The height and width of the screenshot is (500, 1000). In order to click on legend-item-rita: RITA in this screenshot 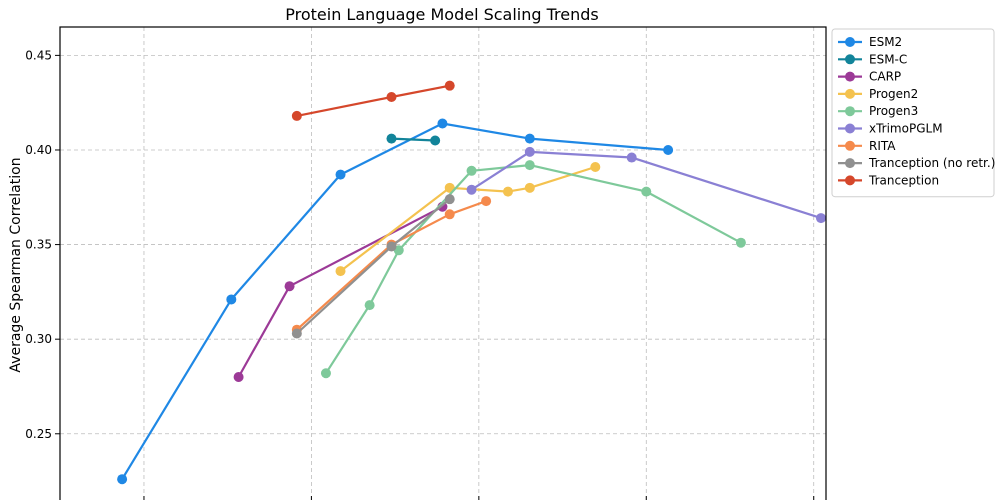, I will do `click(867, 146)`.